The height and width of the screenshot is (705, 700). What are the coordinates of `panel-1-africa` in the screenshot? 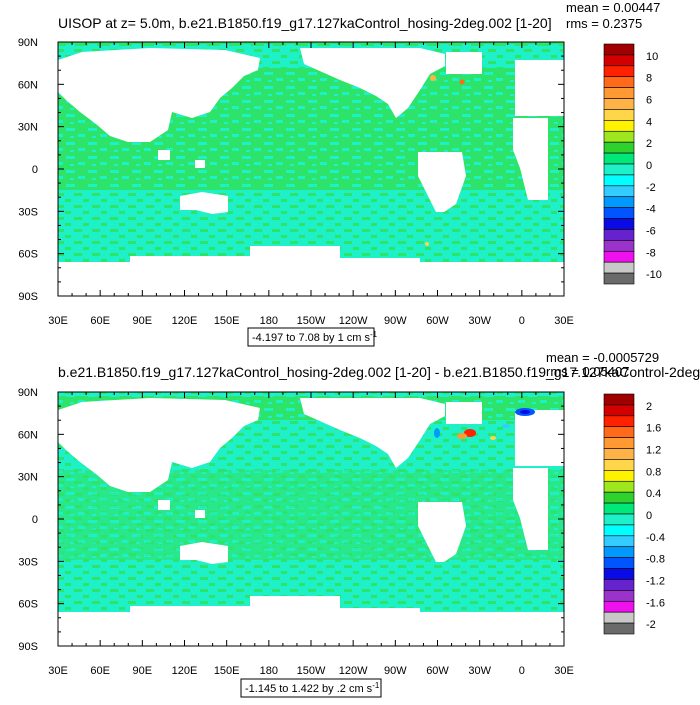 It's located at (530, 159).